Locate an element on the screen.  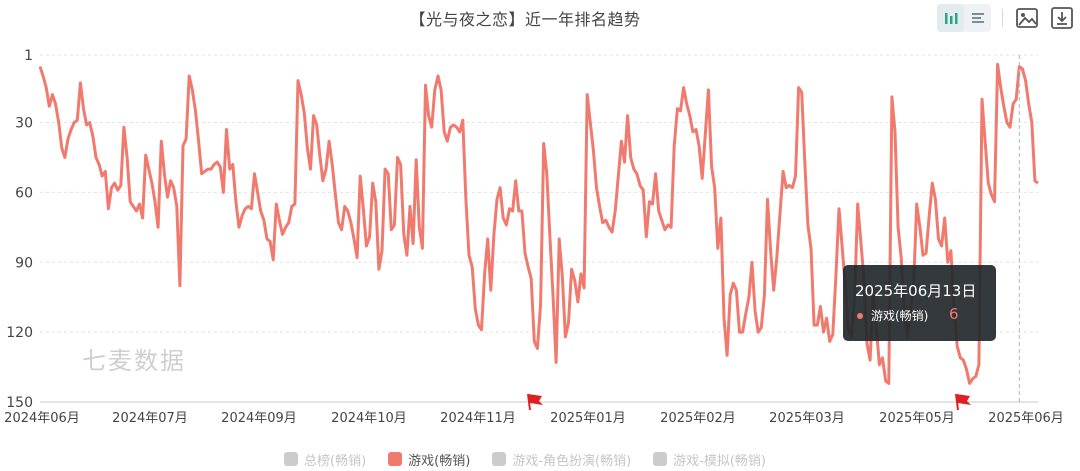
x-tick-label: 2025年05月 is located at coordinates (917, 418).